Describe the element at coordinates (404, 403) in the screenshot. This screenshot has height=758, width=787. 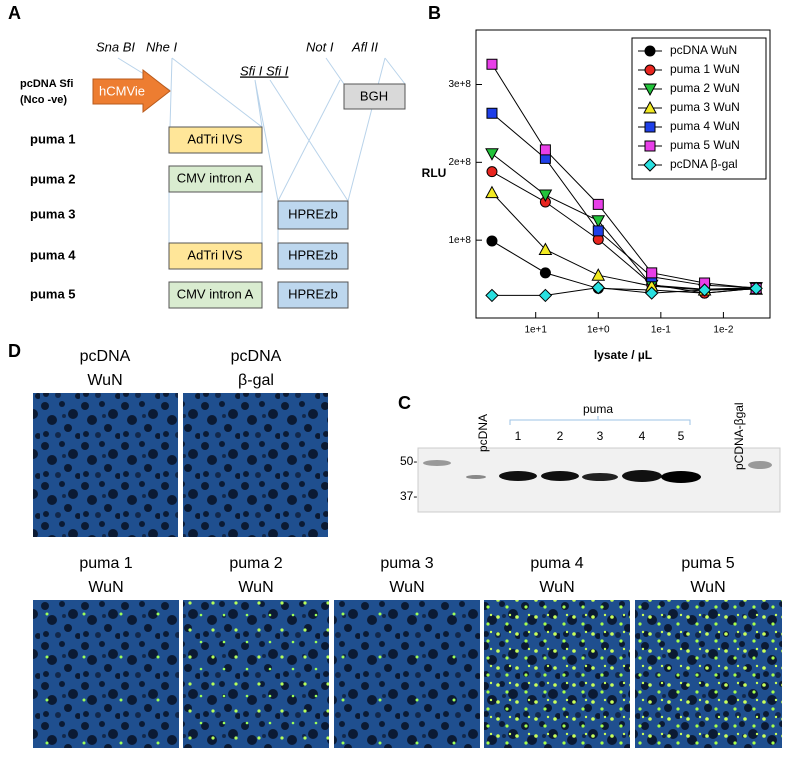
I see `panel-label: C` at that location.